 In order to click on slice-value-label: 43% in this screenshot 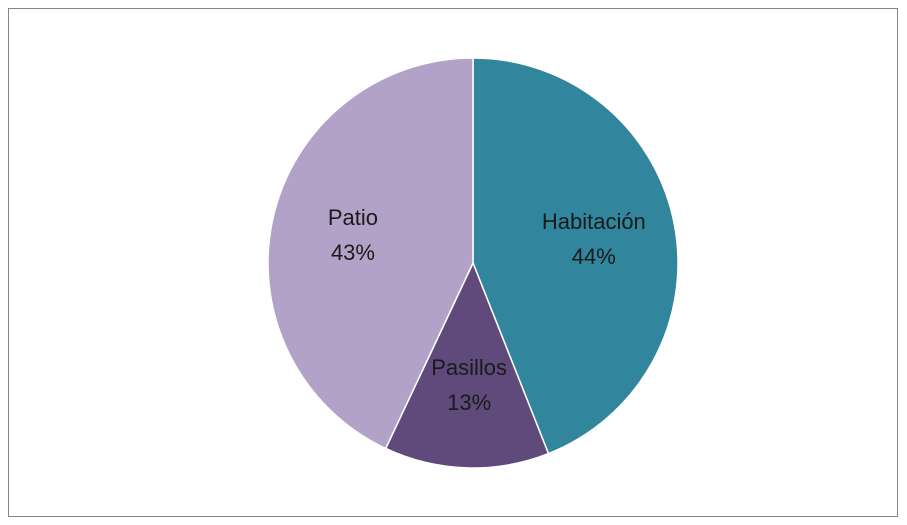, I will do `click(353, 252)`.